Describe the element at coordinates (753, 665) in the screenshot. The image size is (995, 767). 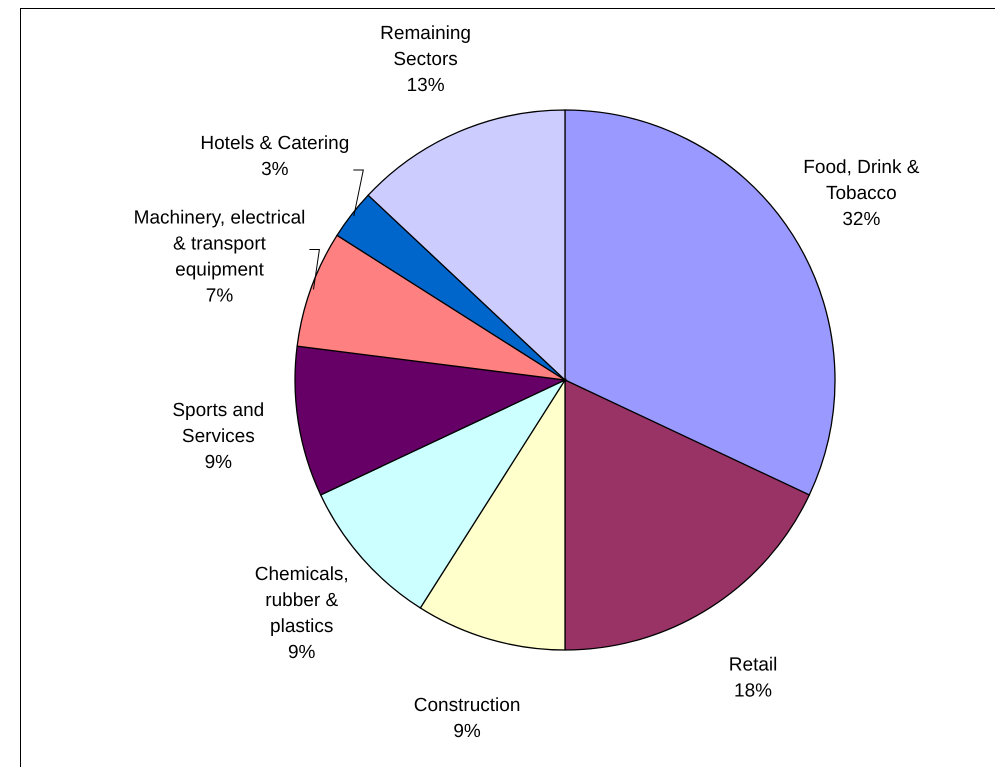
I see `slice-label: Retail` at that location.